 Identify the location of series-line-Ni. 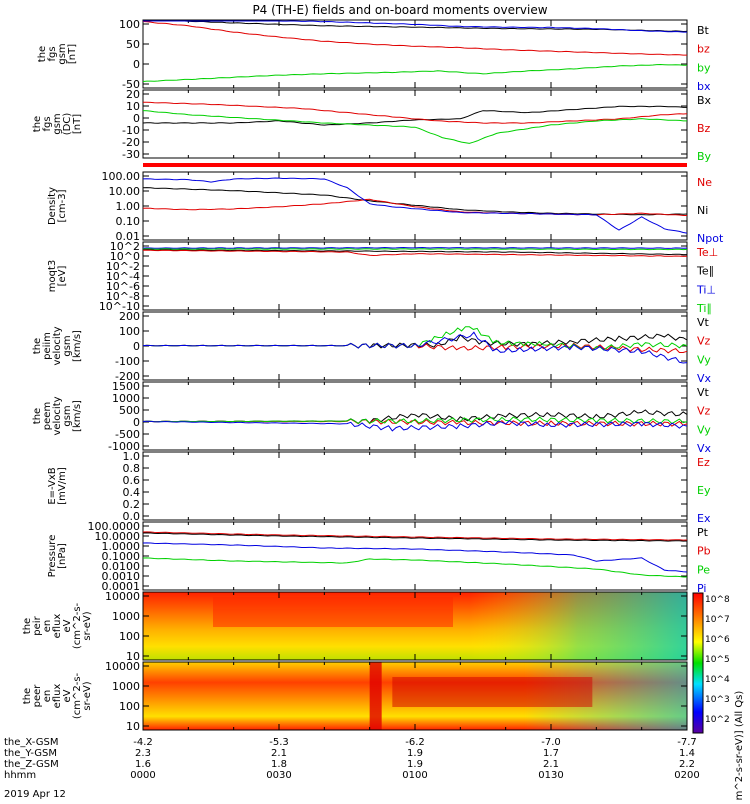
(415, 201).